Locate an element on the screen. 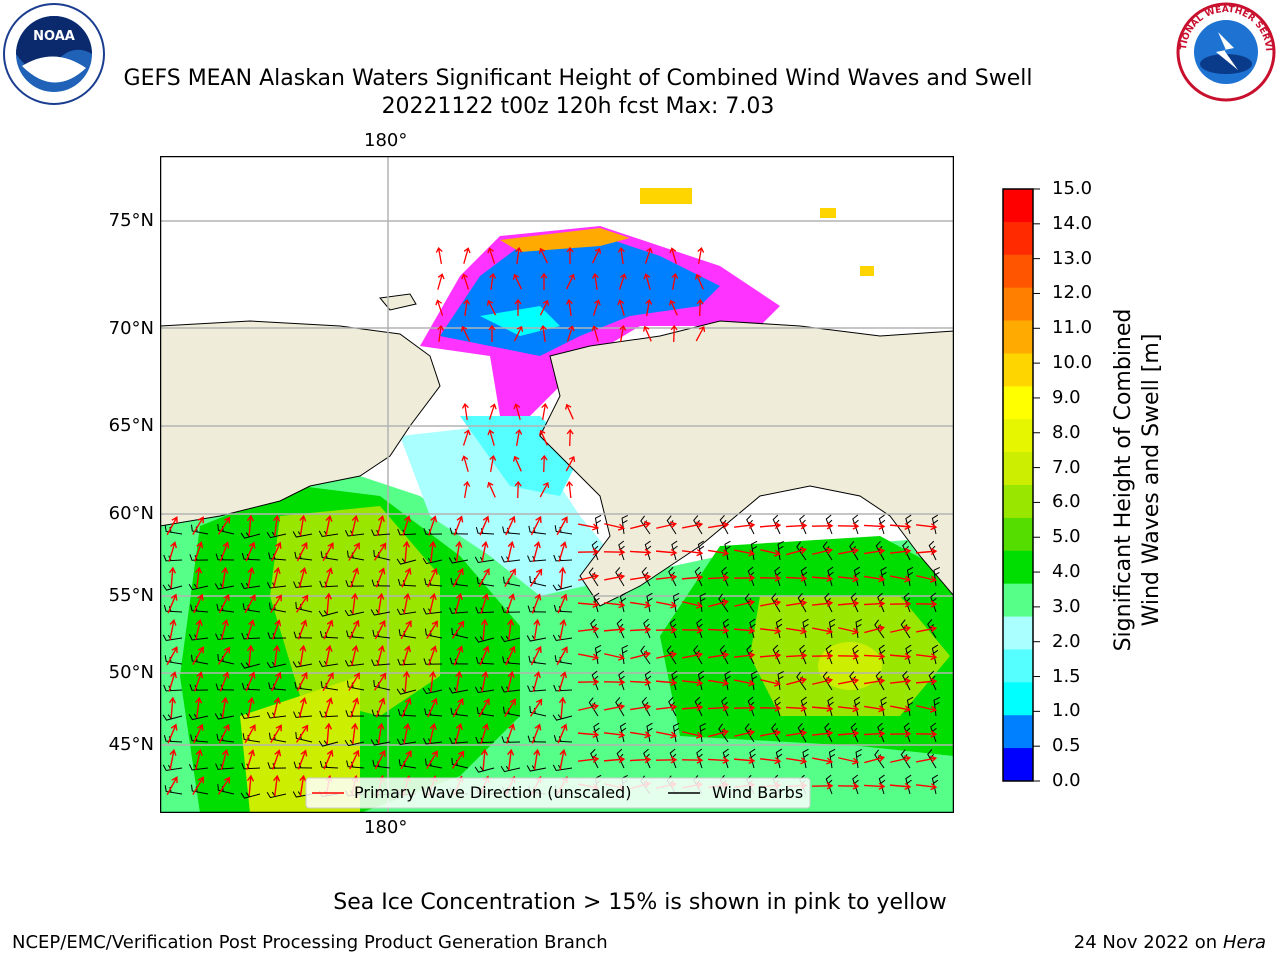 The height and width of the screenshot is (960, 1280). chart-subtitle: 20221122 t00z 120h fcst Max: 7.03 is located at coordinates (578, 106).